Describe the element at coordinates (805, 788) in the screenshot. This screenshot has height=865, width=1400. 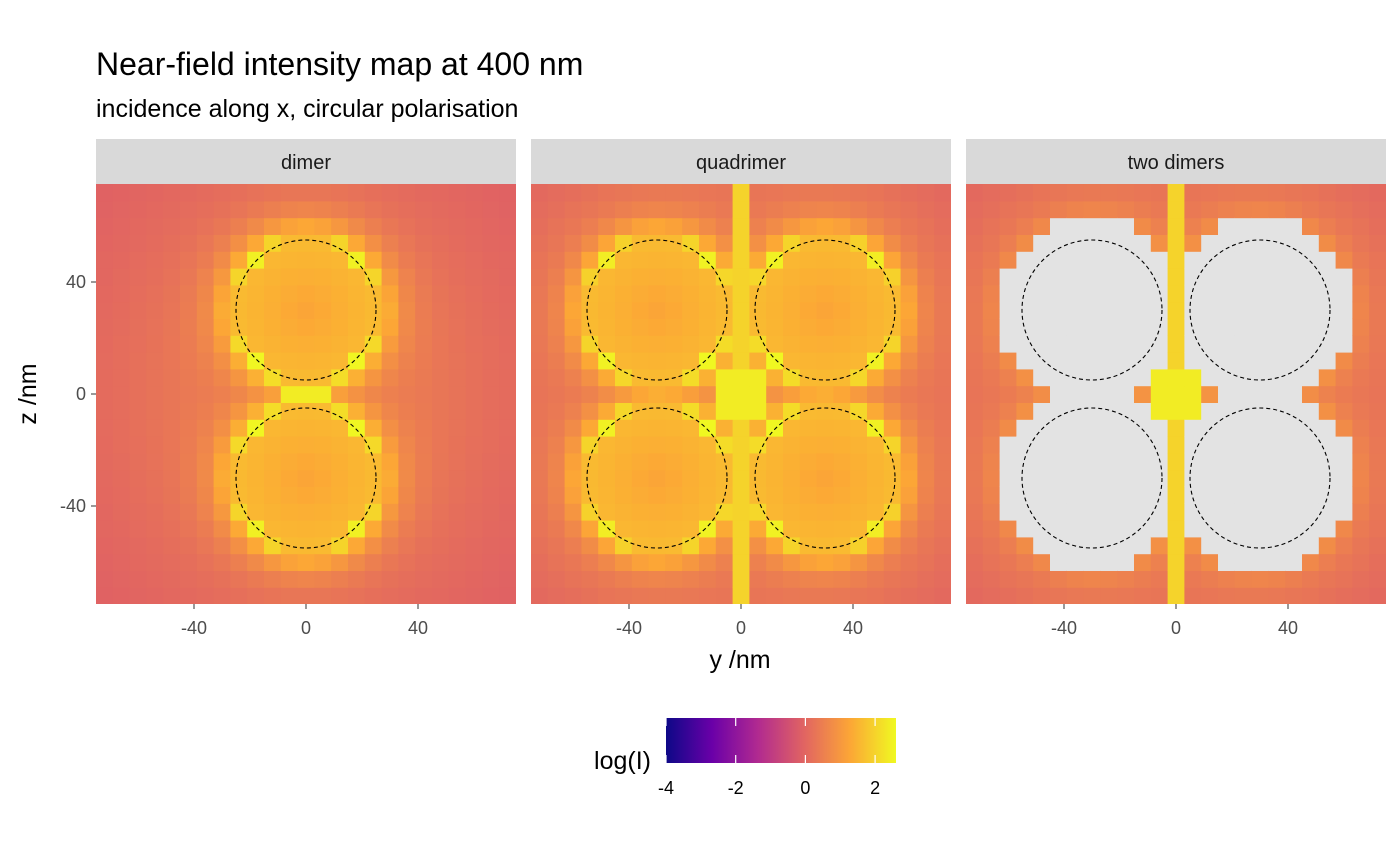
I see `legend-tick-label: 0` at that location.